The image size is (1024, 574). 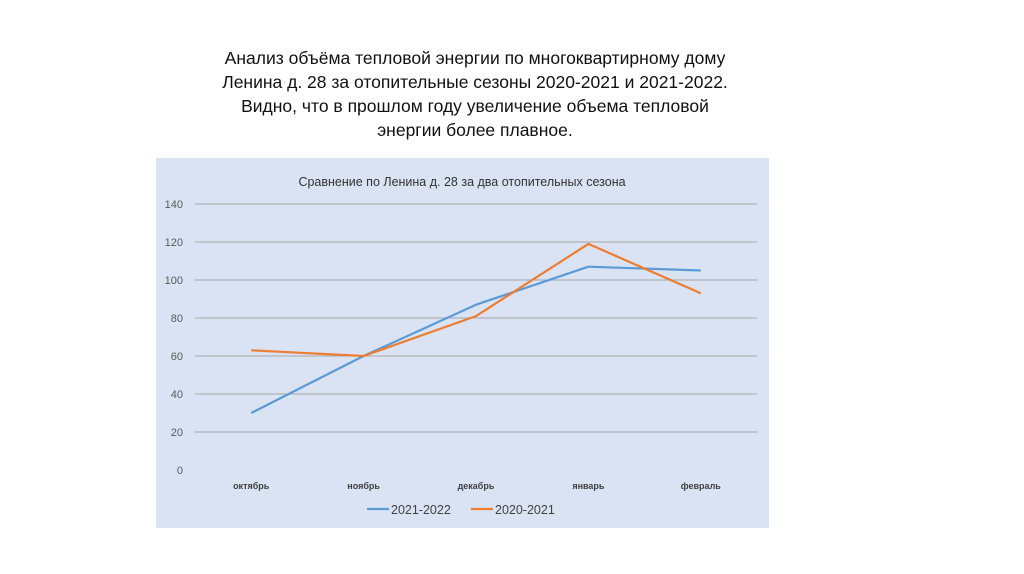 What do you see at coordinates (174, 205) in the screenshot?
I see `y-tick-label: 140` at bounding box center [174, 205].